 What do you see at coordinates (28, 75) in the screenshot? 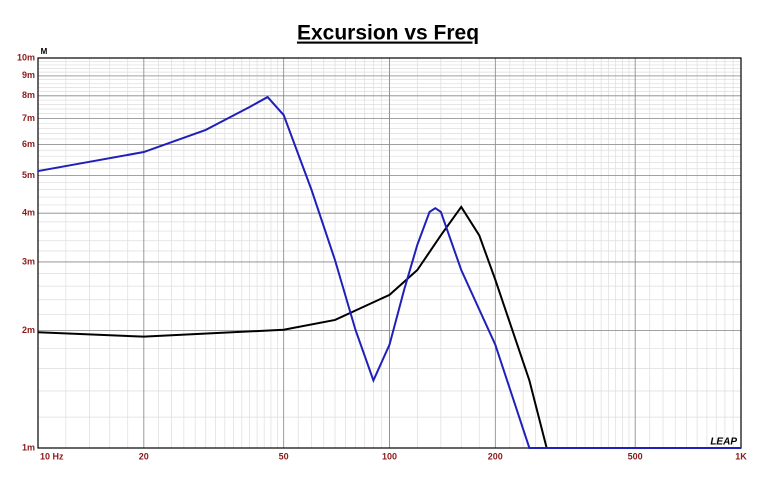
I see `y-tick-label: 9m` at bounding box center [28, 75].